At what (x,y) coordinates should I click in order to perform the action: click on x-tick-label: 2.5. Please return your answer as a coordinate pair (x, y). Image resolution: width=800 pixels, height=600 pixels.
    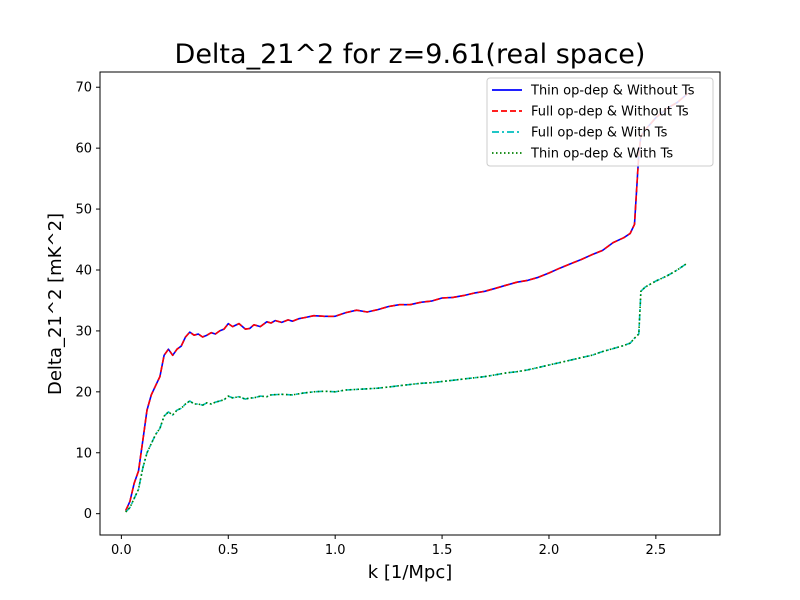
    Looking at the image, I should click on (656, 550).